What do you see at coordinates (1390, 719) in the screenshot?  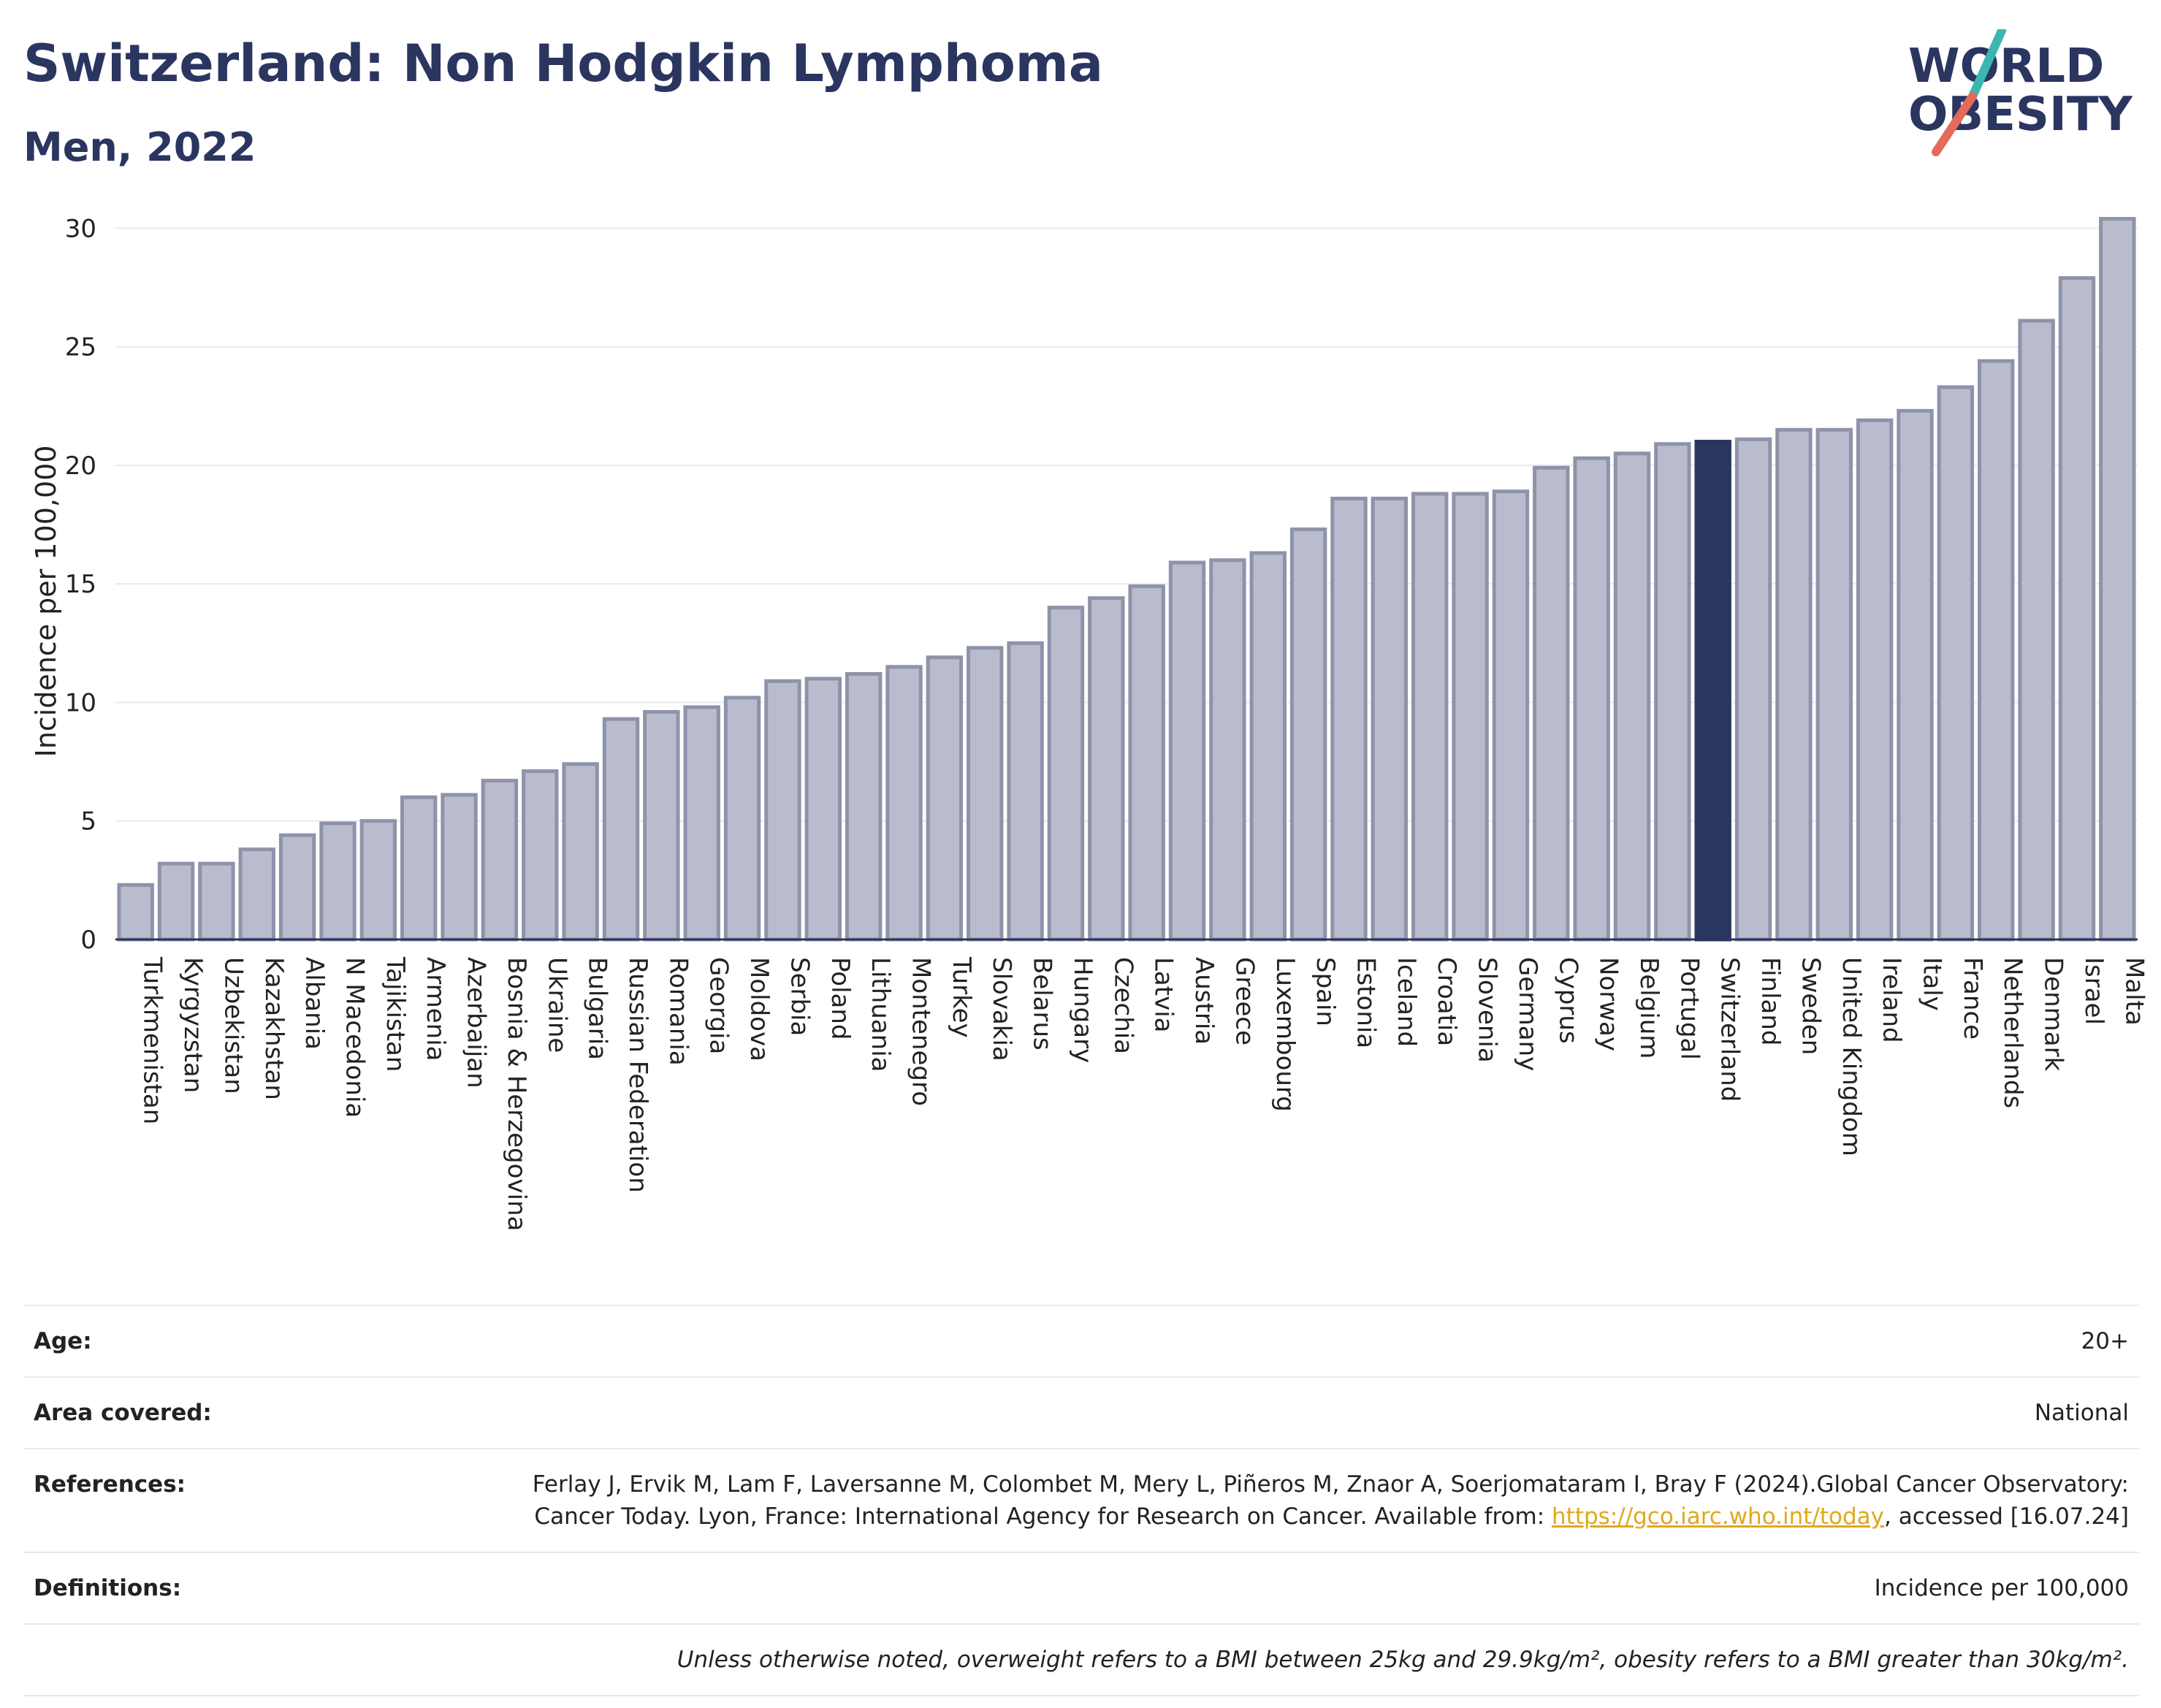 I see `bar-iceland` at bounding box center [1390, 719].